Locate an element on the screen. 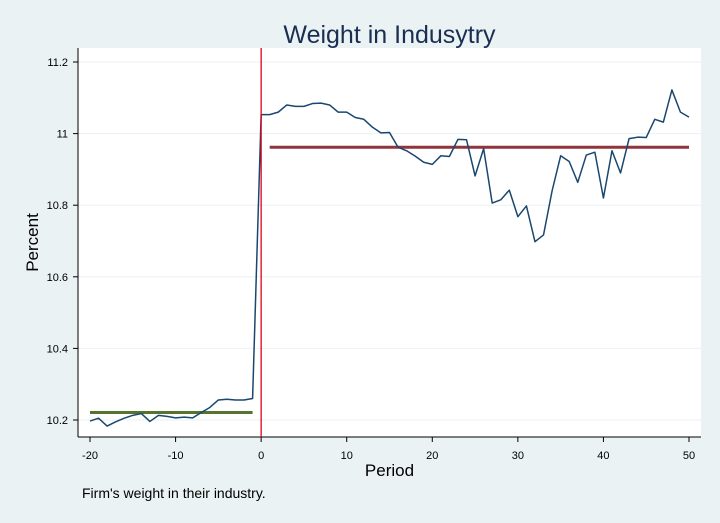 The image size is (720, 523). y-tick-label: 10.4 is located at coordinates (57, 349).